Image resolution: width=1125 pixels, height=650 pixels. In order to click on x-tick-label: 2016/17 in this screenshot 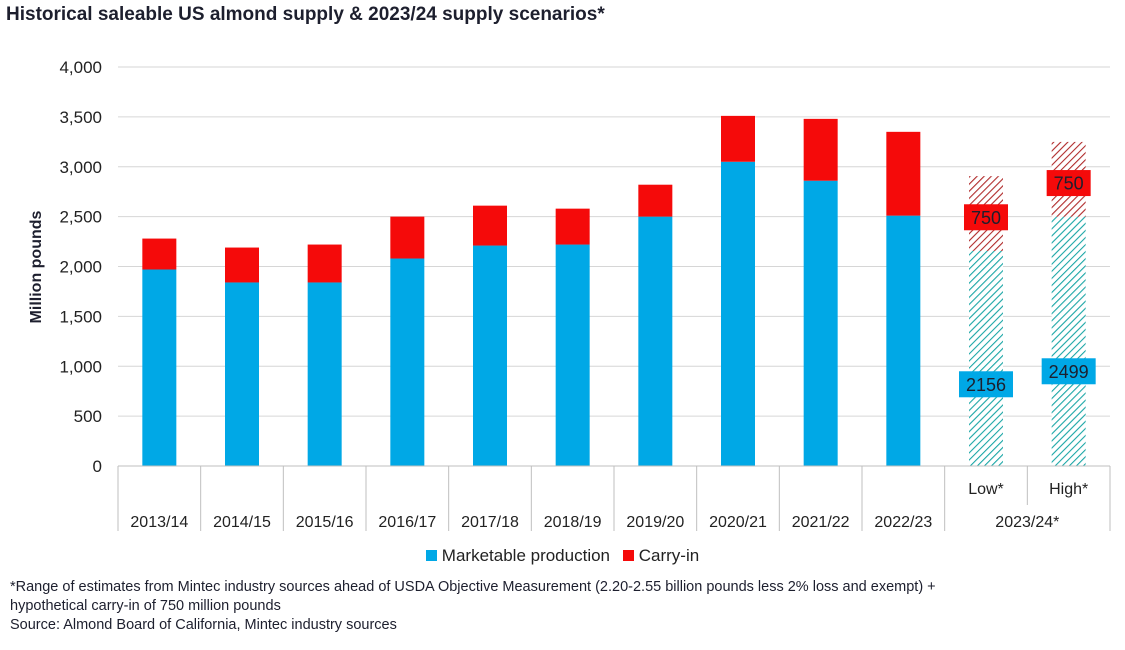, I will do `click(407, 522)`.